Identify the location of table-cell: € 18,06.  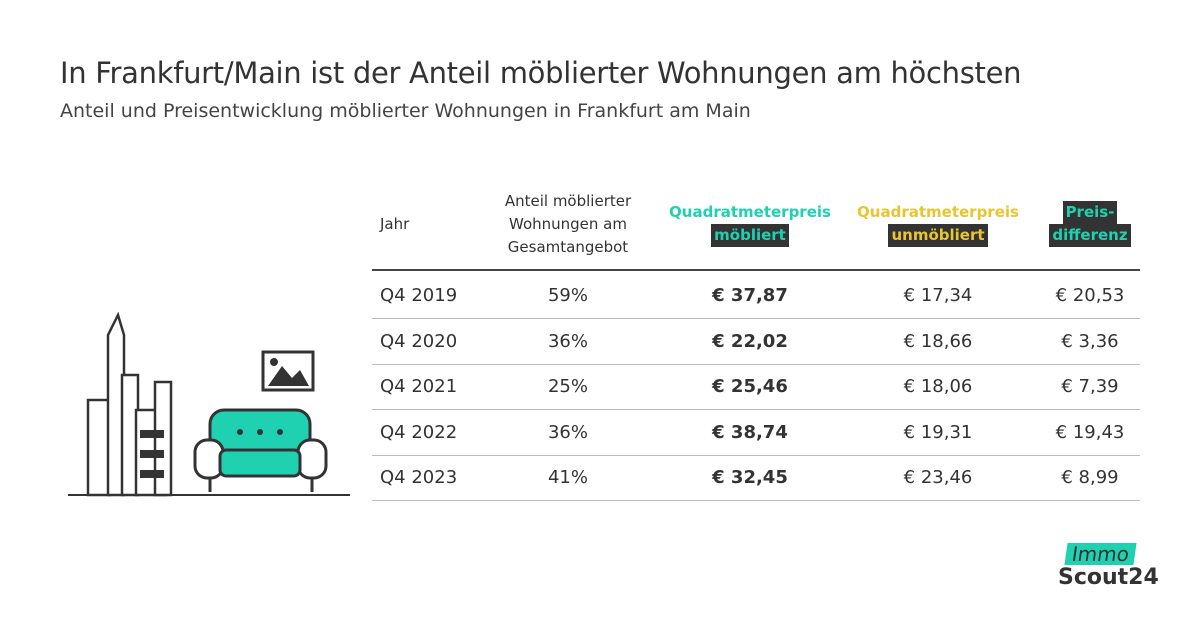
(938, 387).